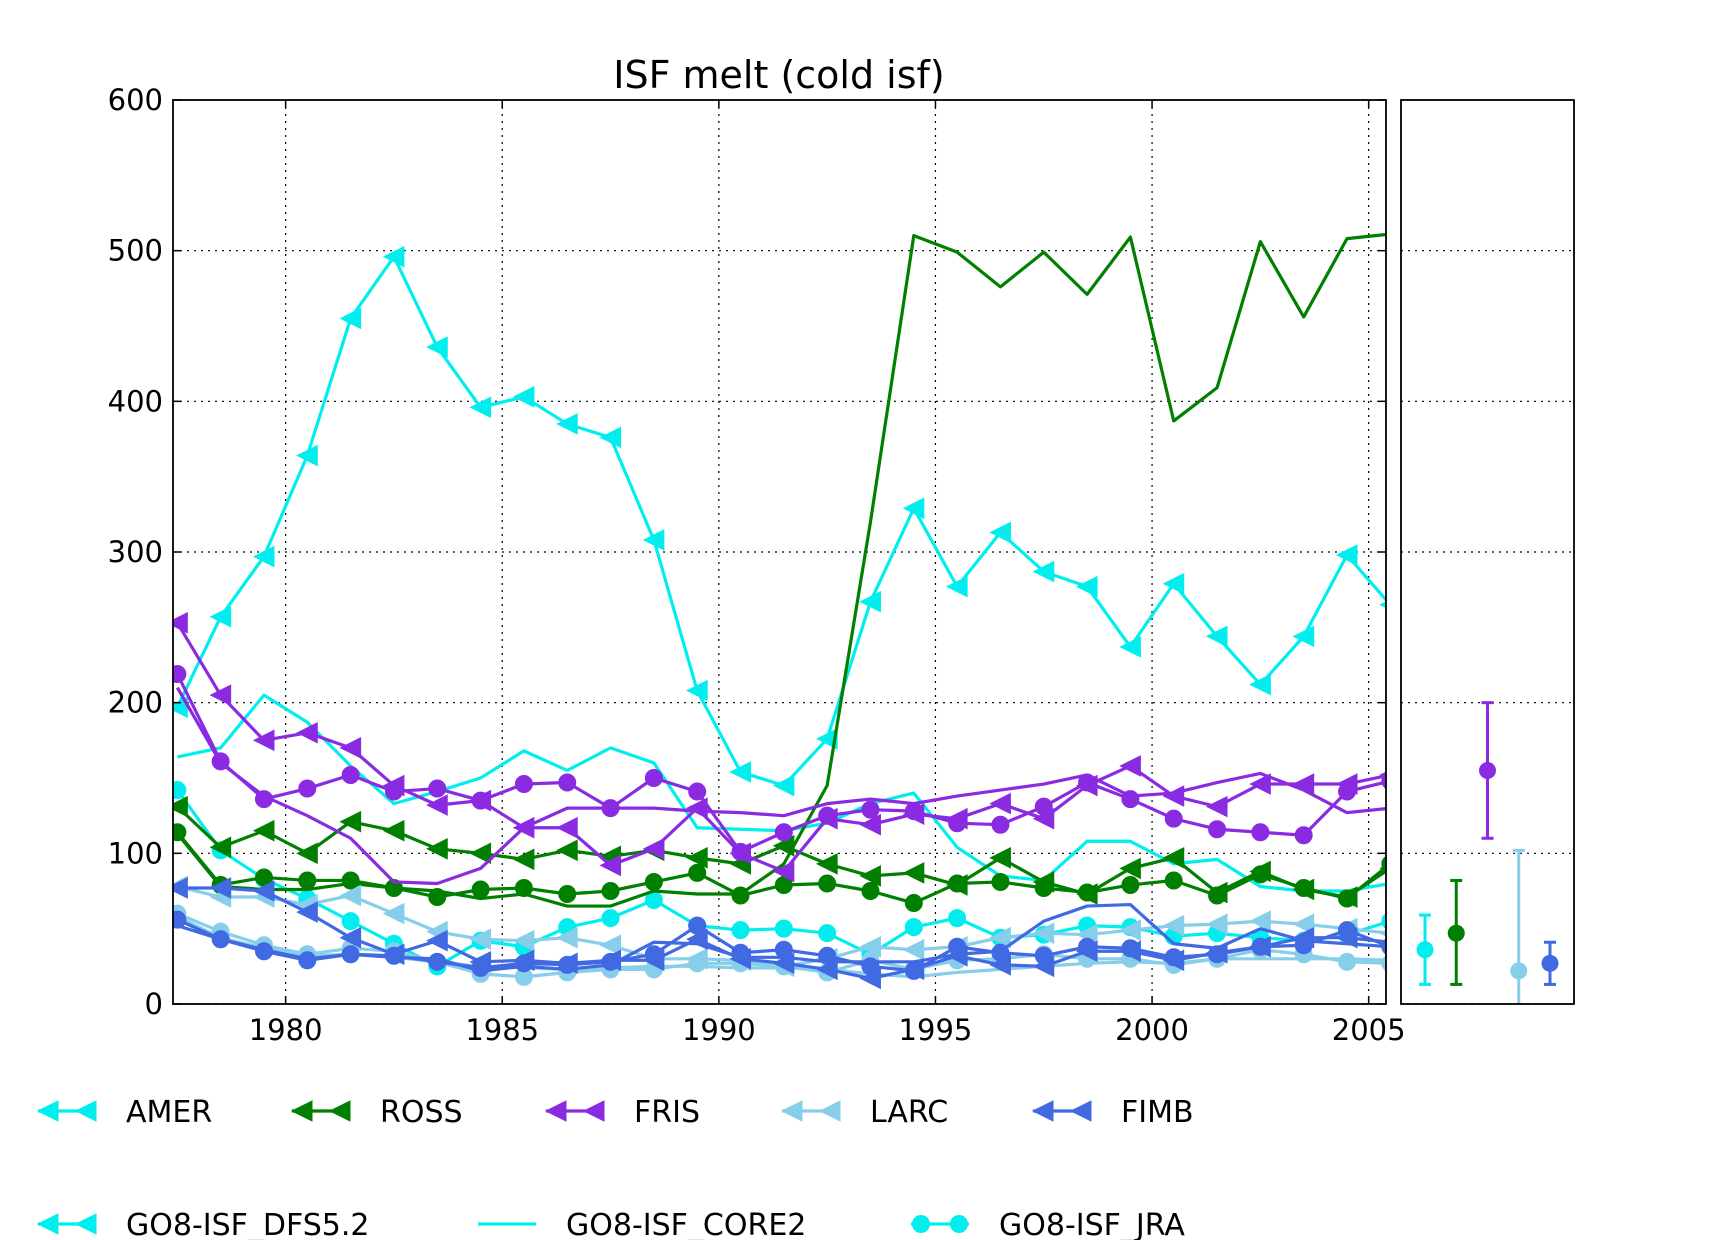 The image size is (1712, 1240). I want to click on side-point-ross, so click(1456, 932).